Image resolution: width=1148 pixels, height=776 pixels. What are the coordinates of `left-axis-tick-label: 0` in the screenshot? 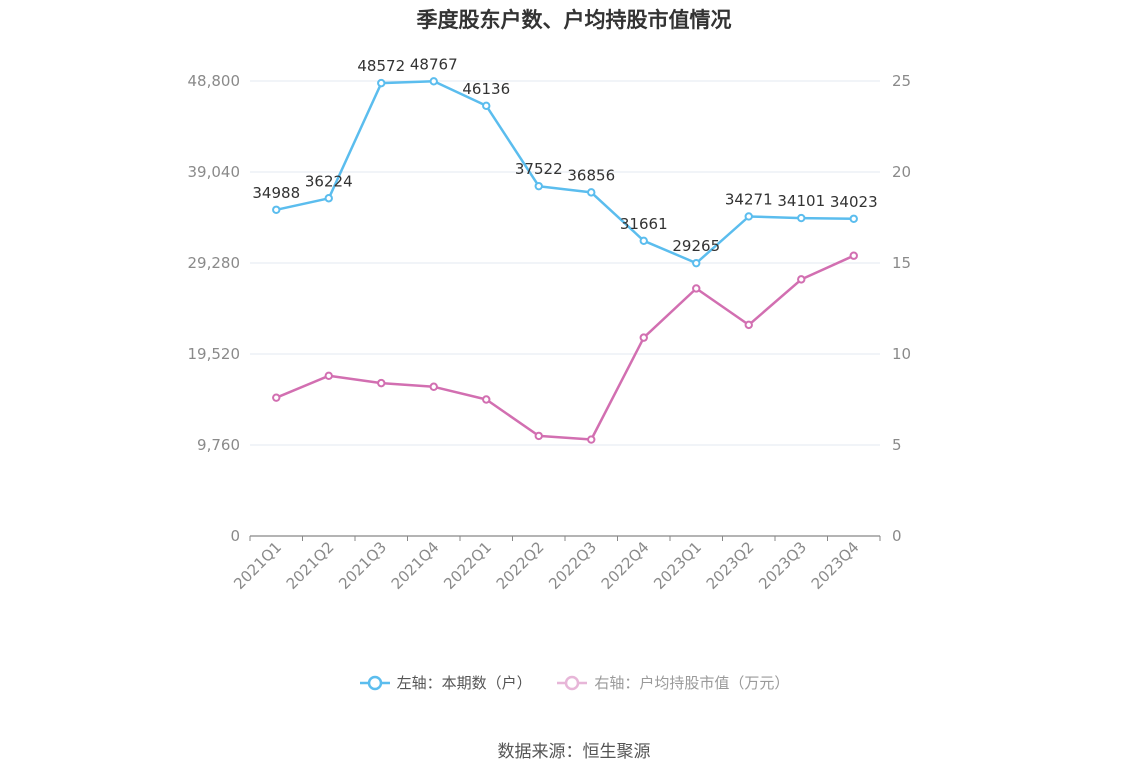 It's located at (235, 536).